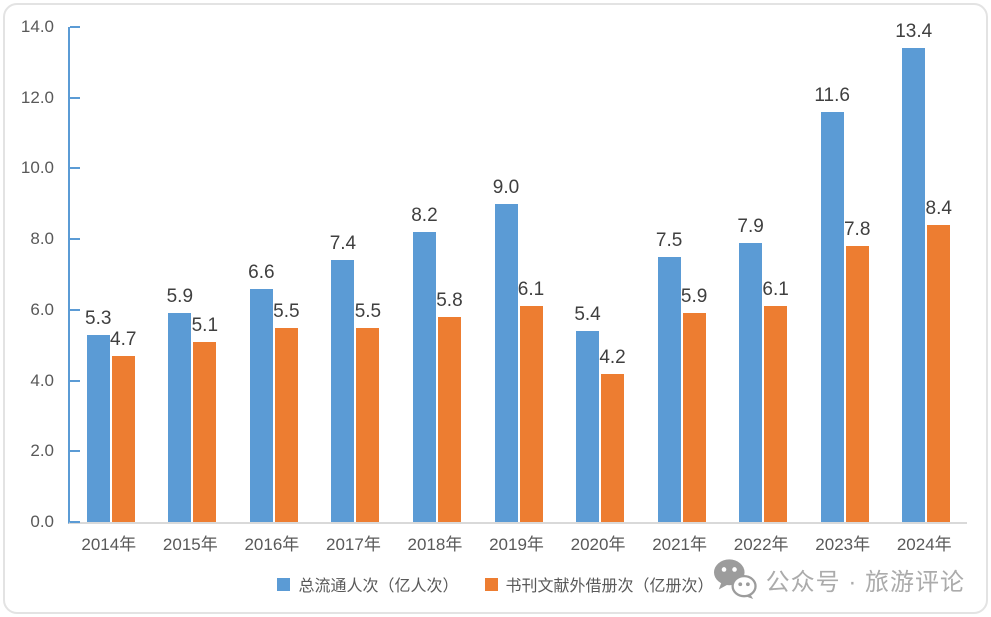 Image resolution: width=991 pixels, height=617 pixels. What do you see at coordinates (109, 544) in the screenshot?
I see `x-tick-label: 2014年` at bounding box center [109, 544].